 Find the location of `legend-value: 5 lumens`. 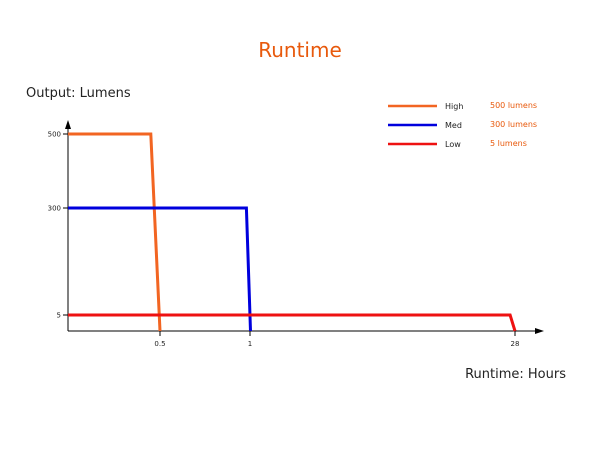

legend-value: 5 lumens is located at coordinates (508, 143).